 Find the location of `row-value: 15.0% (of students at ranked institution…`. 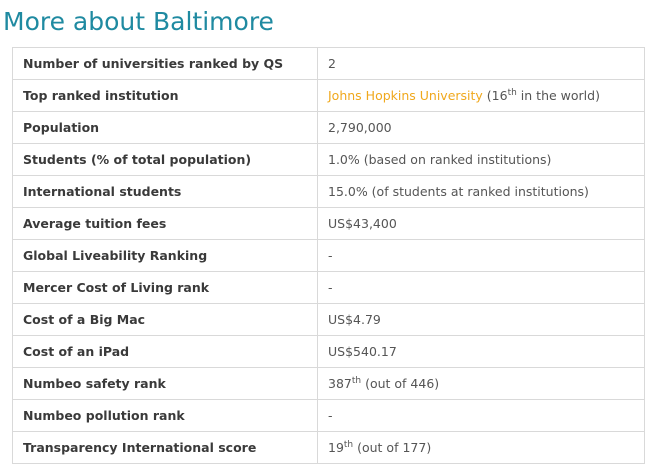

row-value: 15.0% (of students at ranked institution… is located at coordinates (481, 191).